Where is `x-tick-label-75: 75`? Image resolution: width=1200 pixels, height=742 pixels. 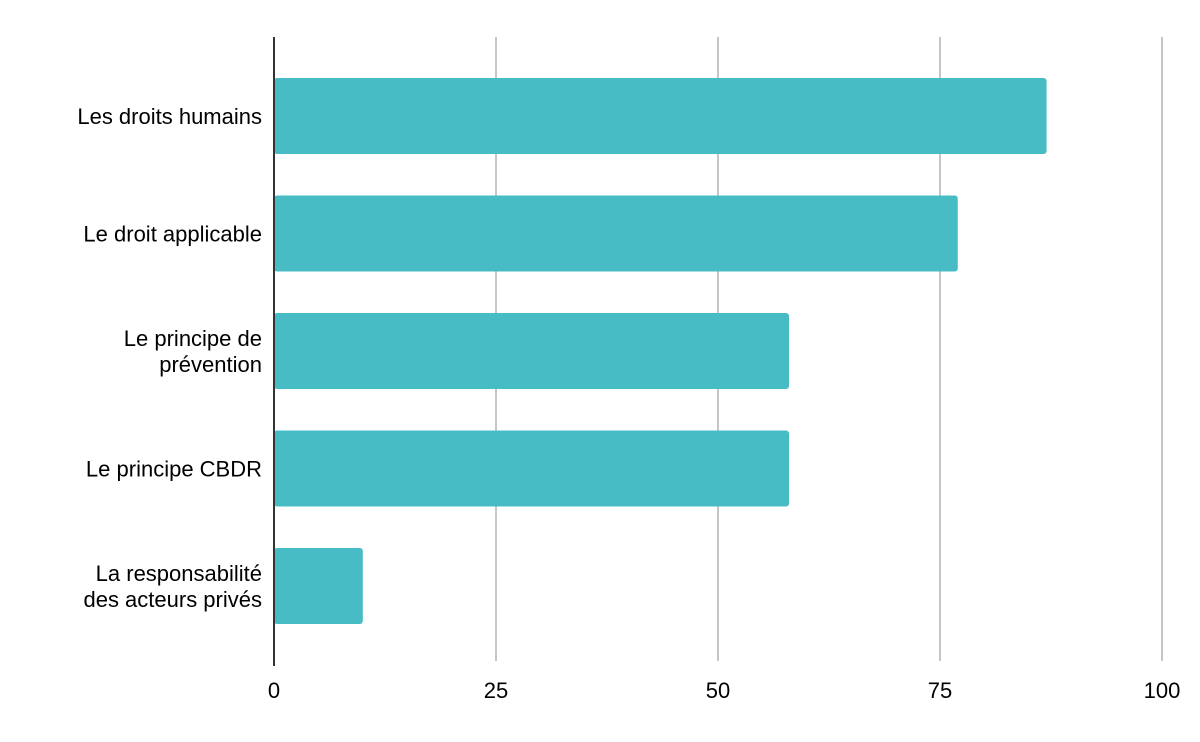
x-tick-label-75: 75 is located at coordinates (940, 690).